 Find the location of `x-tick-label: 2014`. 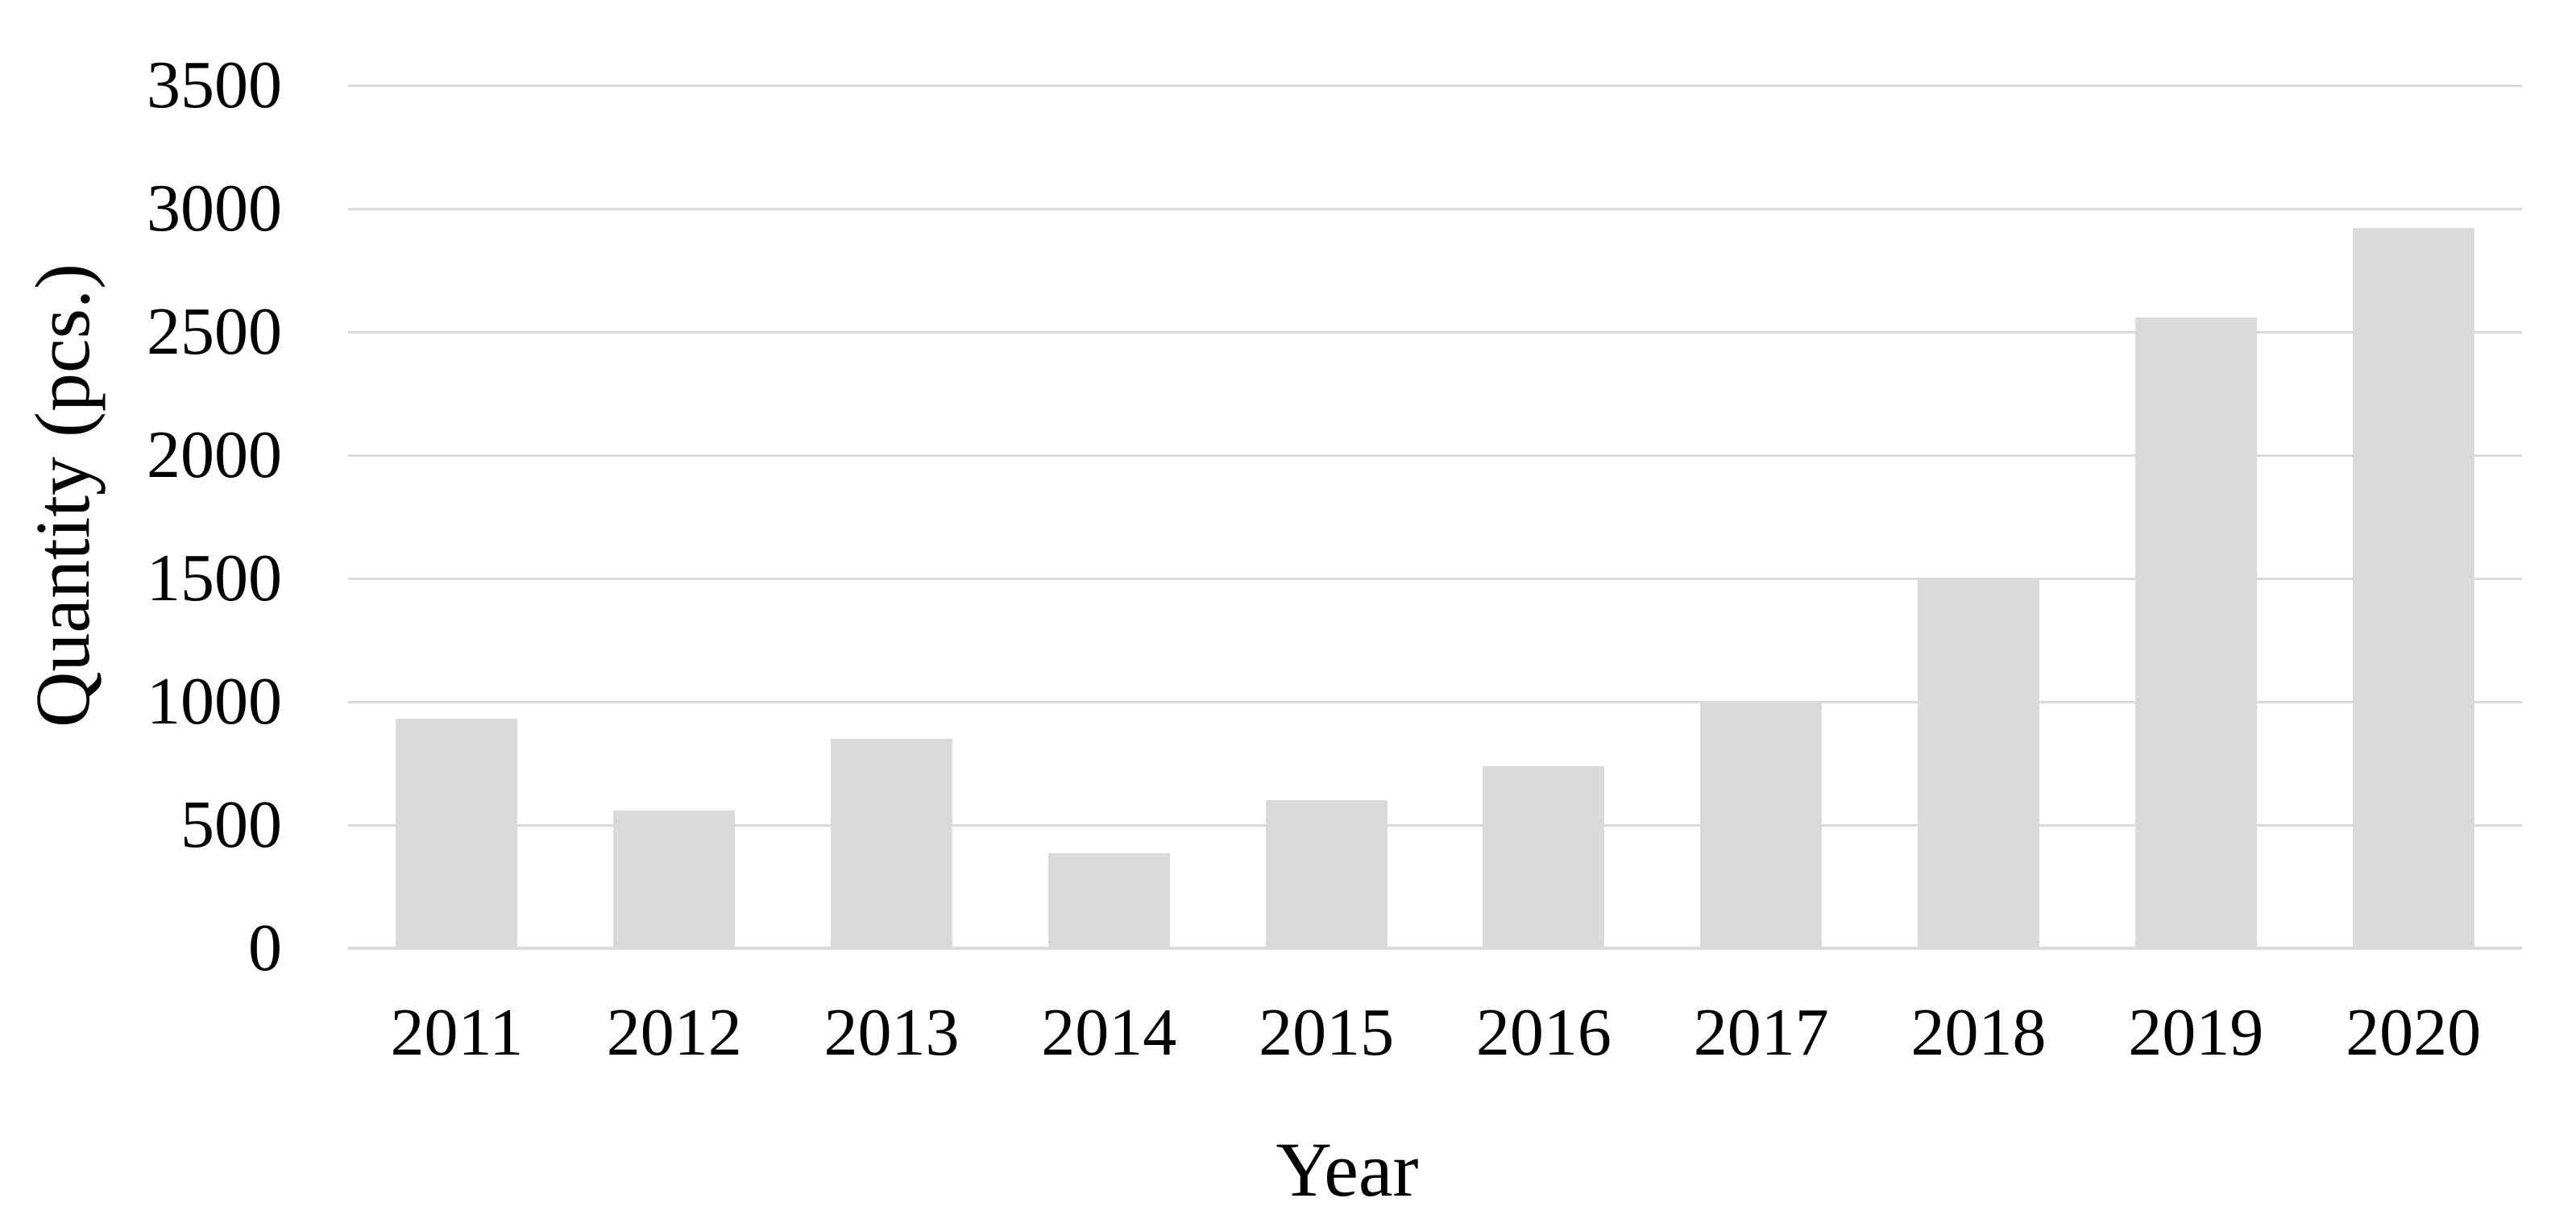

x-tick-label: 2014 is located at coordinates (1109, 1032).